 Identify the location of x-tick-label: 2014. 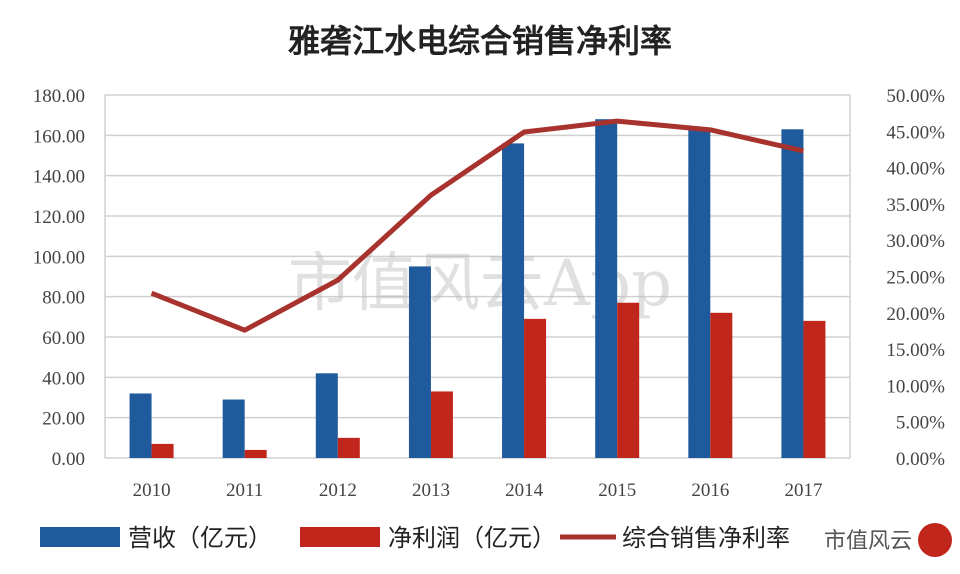
(524, 490).